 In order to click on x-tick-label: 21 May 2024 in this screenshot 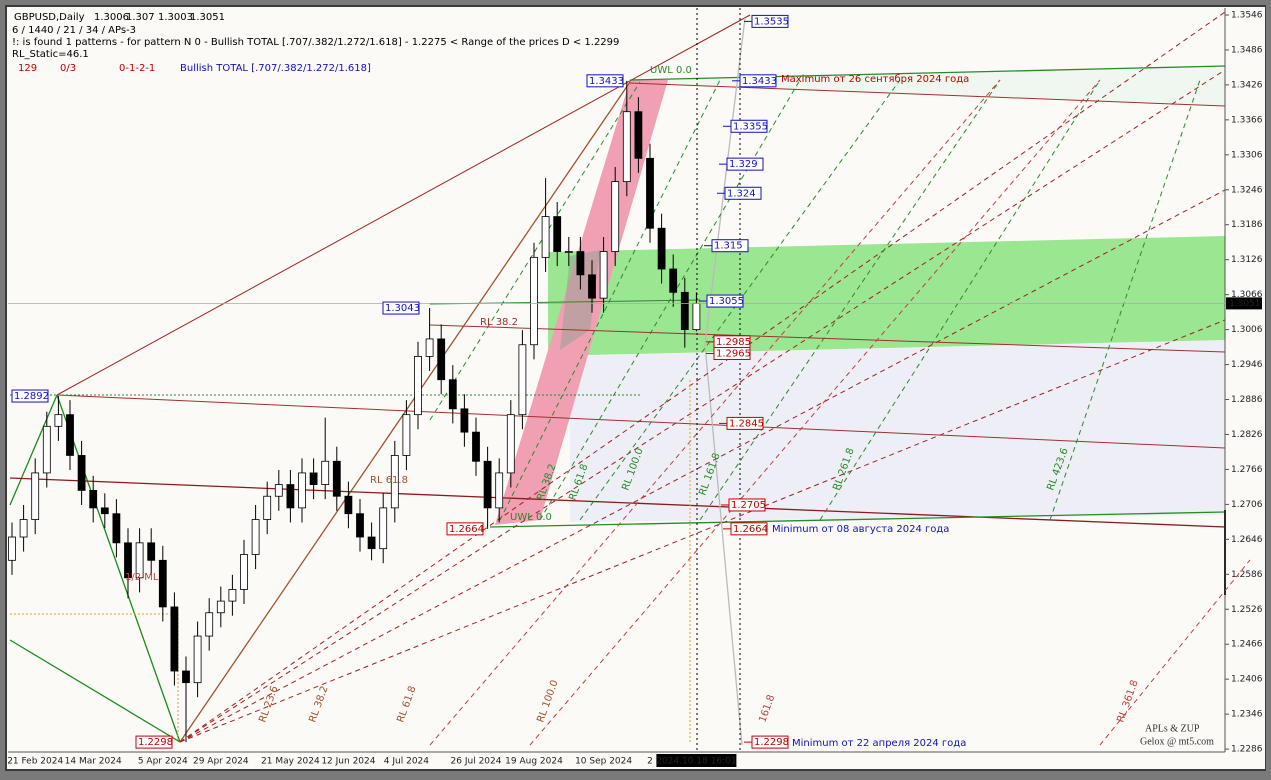, I will do `click(290, 762)`.